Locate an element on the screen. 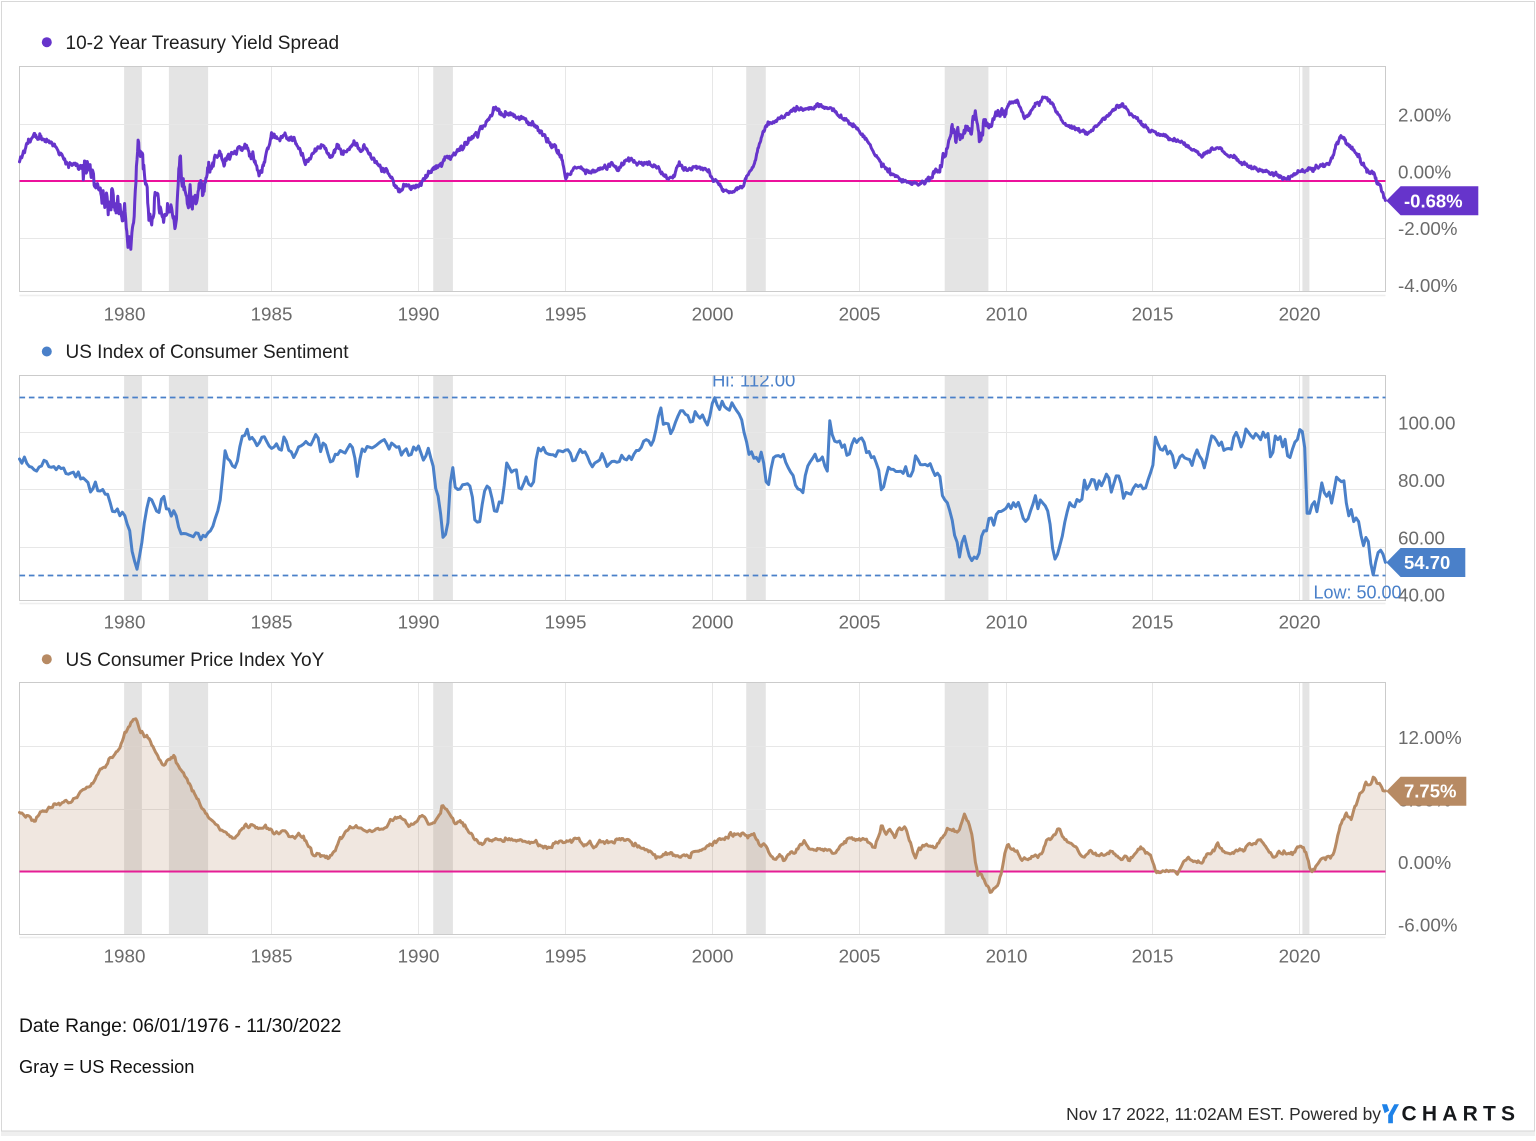 This screenshot has height=1141, width=1536. svg-text: Hi: 112.00 is located at coordinates (753, 379).